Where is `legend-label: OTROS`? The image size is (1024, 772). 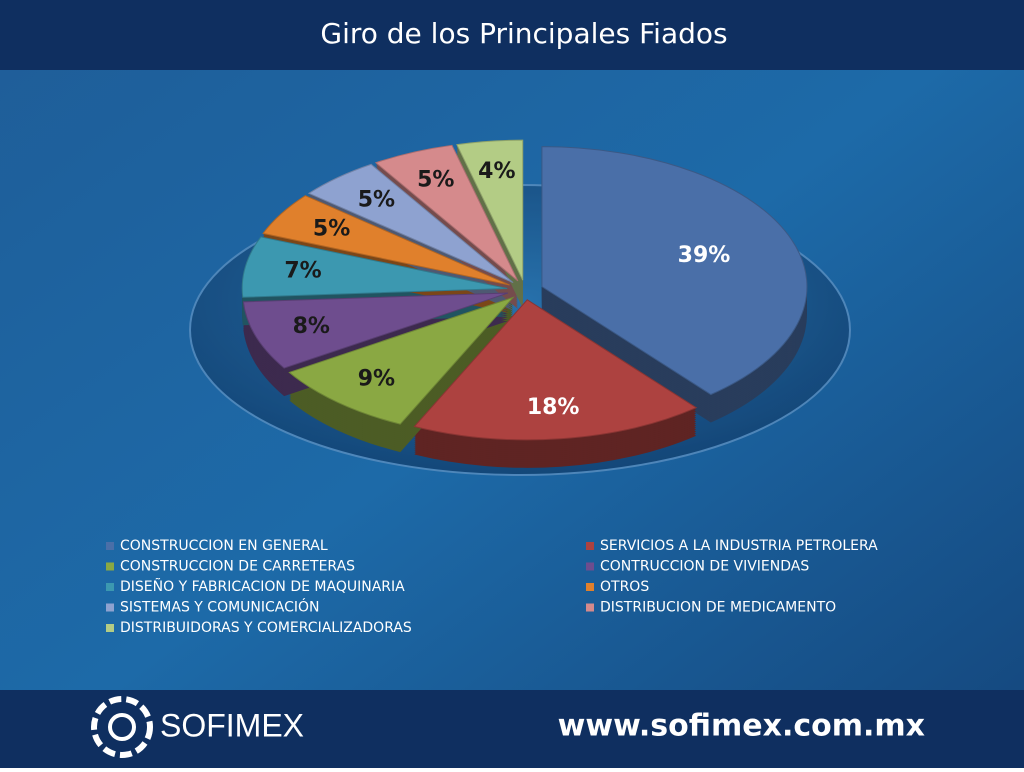 legend-label: OTROS is located at coordinates (624, 587).